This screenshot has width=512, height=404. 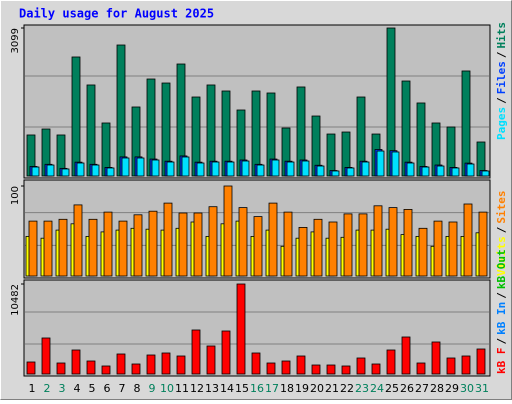 I want to click on x-tick-label: 18, so click(x=287, y=388).